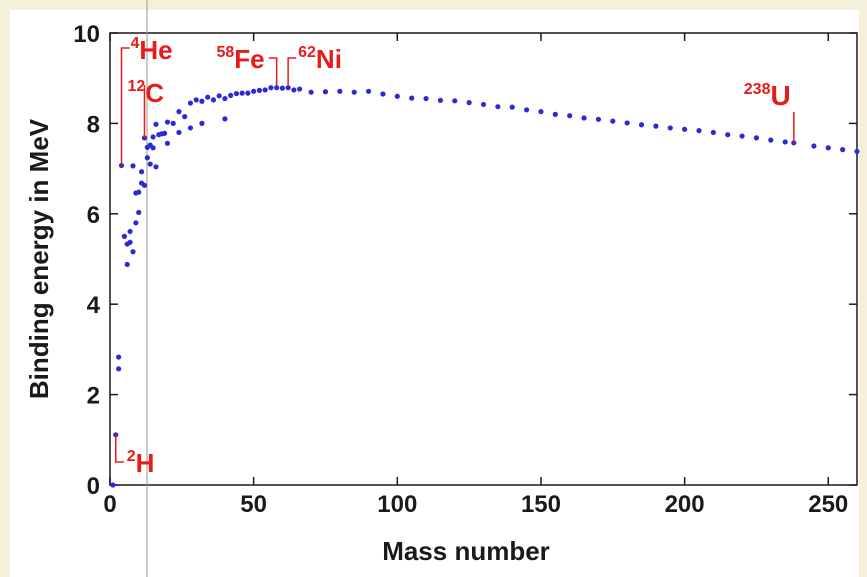  What do you see at coordinates (94, 305) in the screenshot?
I see `y-tick-label: 4` at bounding box center [94, 305].